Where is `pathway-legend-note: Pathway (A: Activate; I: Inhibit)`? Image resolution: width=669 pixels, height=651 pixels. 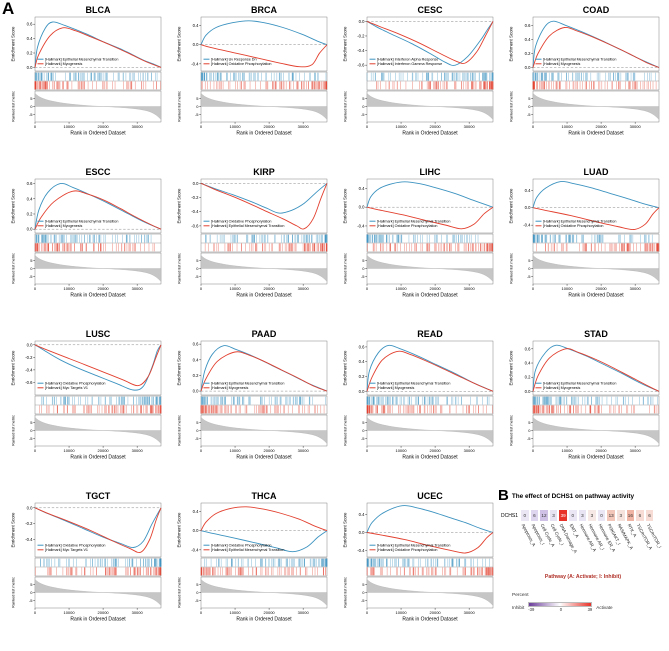
pathway-legend-note: Pathway (A: Activate; I: Inhibit) is located at coordinates (583, 577).